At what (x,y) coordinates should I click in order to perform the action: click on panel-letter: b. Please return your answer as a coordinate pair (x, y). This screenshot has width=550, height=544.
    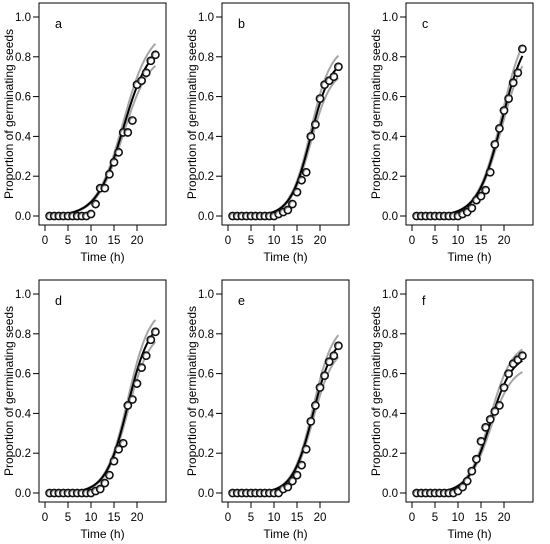
    Looking at the image, I should click on (241, 24).